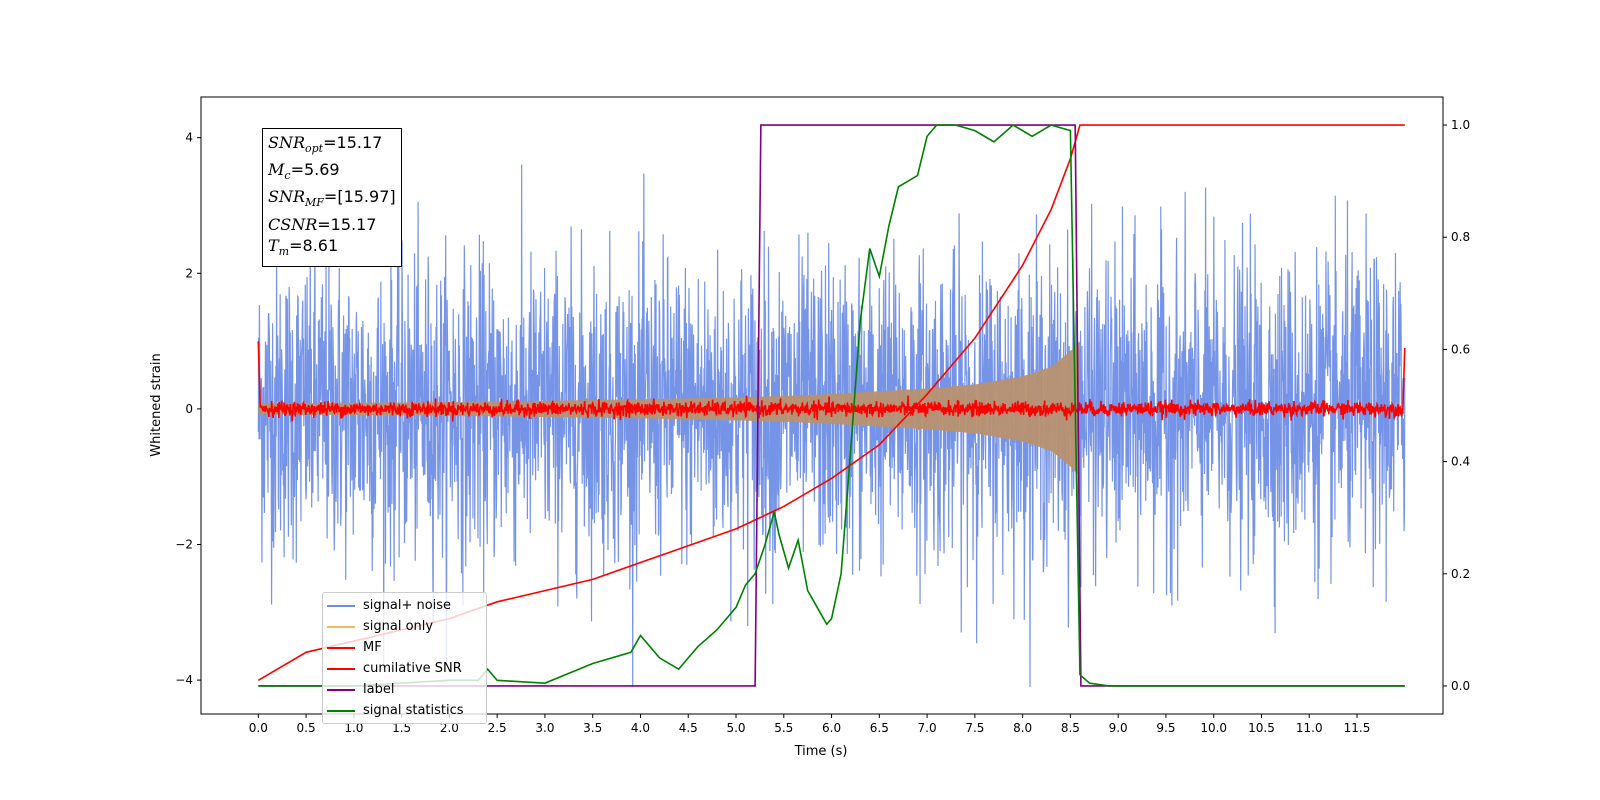  I want to click on legend-label: signal statistics, so click(413, 710).